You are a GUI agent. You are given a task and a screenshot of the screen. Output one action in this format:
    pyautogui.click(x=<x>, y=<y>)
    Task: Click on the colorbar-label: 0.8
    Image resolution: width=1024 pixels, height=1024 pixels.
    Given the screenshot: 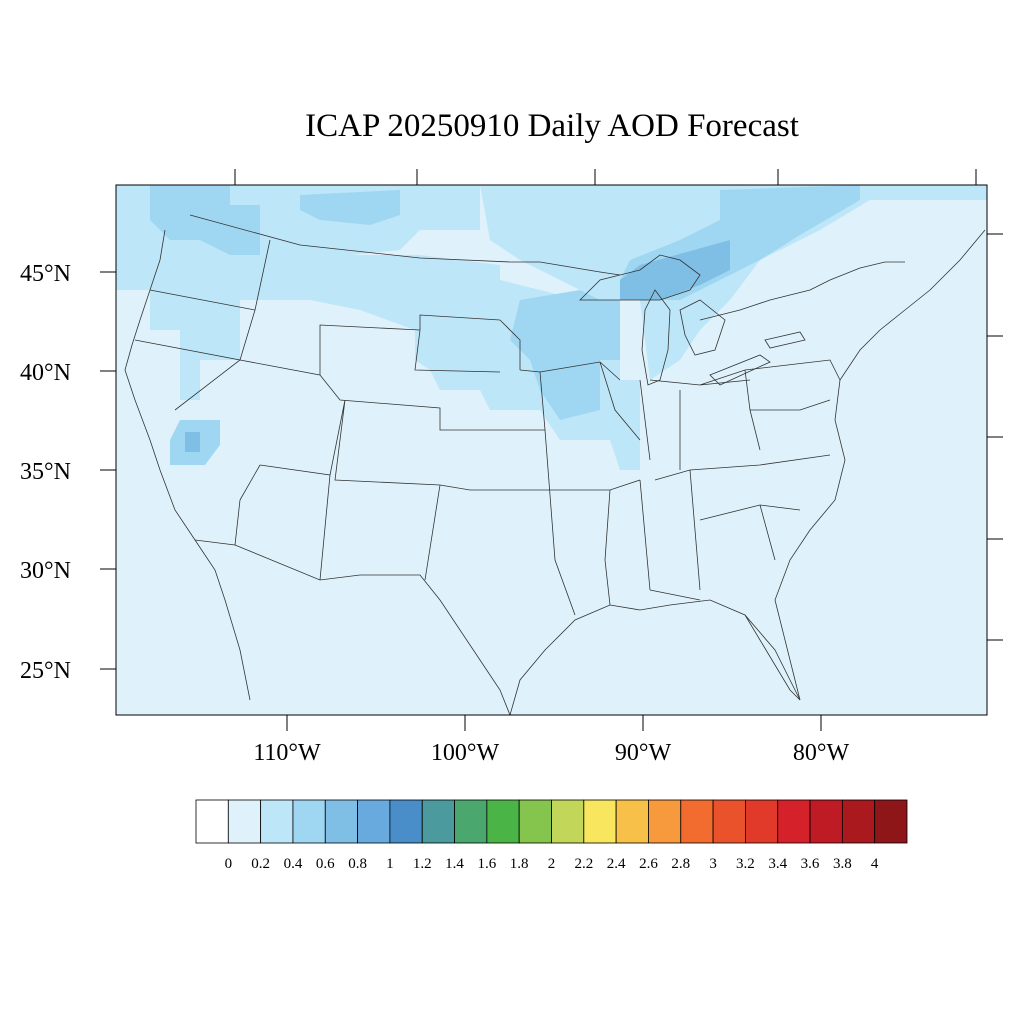 What is the action you would take?
    pyautogui.click(x=357, y=864)
    